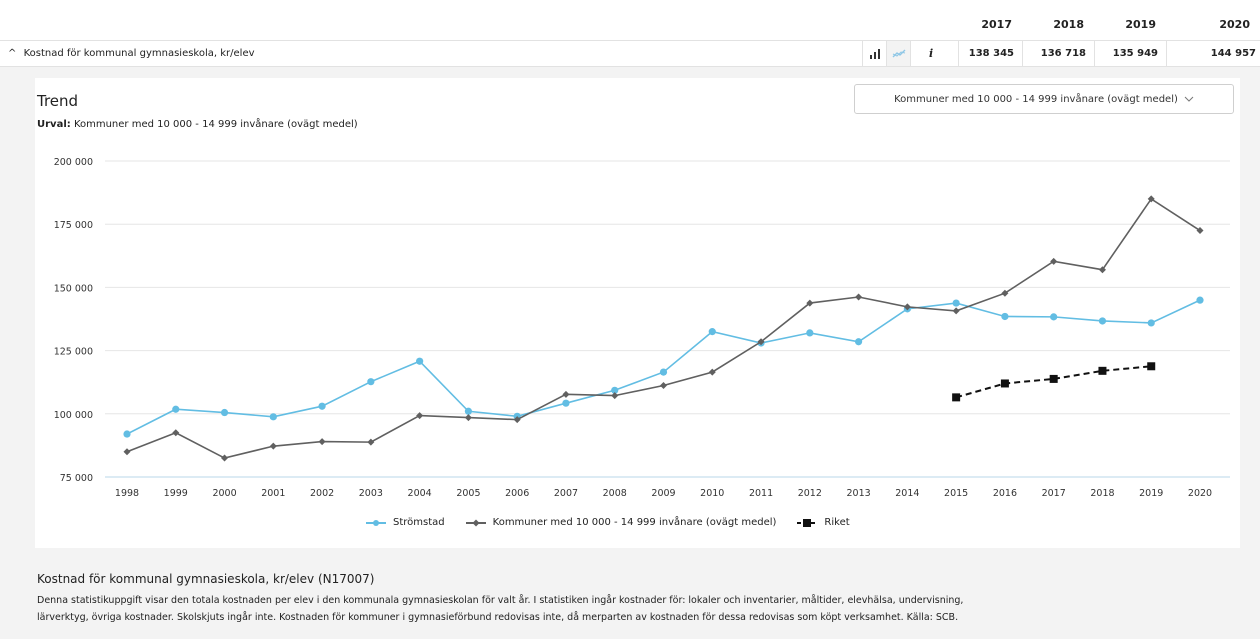  What do you see at coordinates (823, 522) in the screenshot?
I see `legend-item-riket: Riket` at bounding box center [823, 522].